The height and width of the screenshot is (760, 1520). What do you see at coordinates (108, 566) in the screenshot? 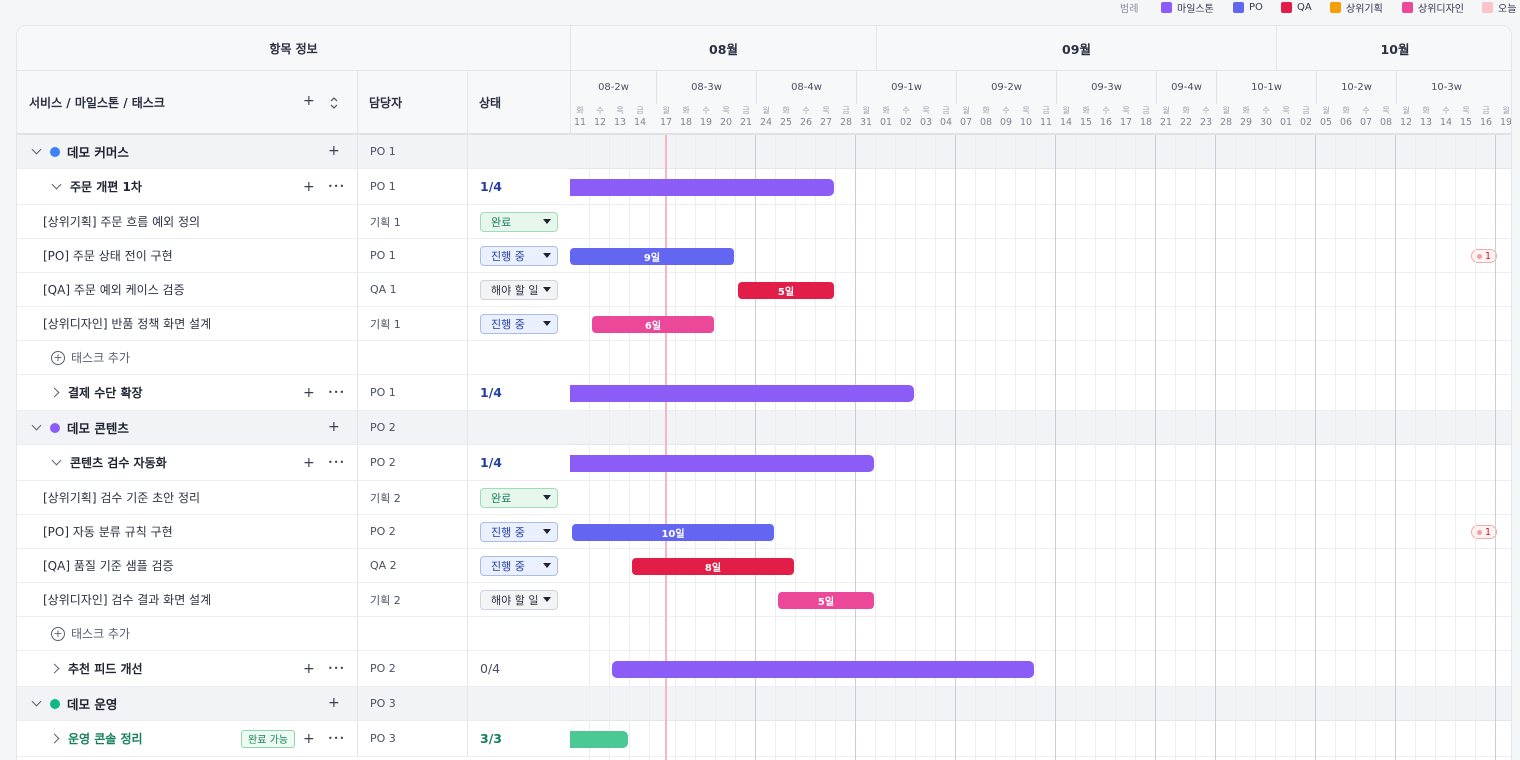
I see `task-name: [QA] 품질 기준 샘플 검증` at bounding box center [108, 566].